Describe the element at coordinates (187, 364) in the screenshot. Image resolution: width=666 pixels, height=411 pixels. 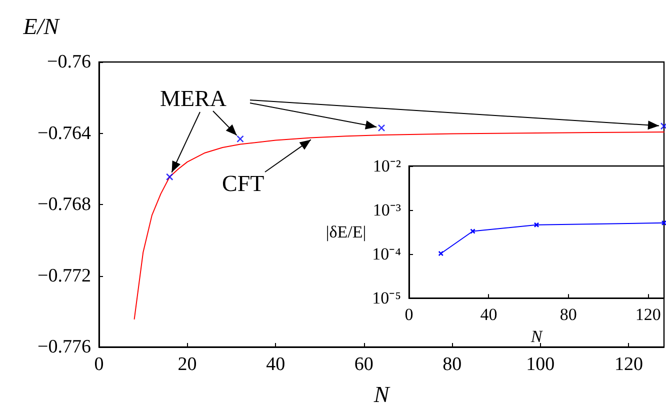
I see `x-tick-label: 20` at that location.